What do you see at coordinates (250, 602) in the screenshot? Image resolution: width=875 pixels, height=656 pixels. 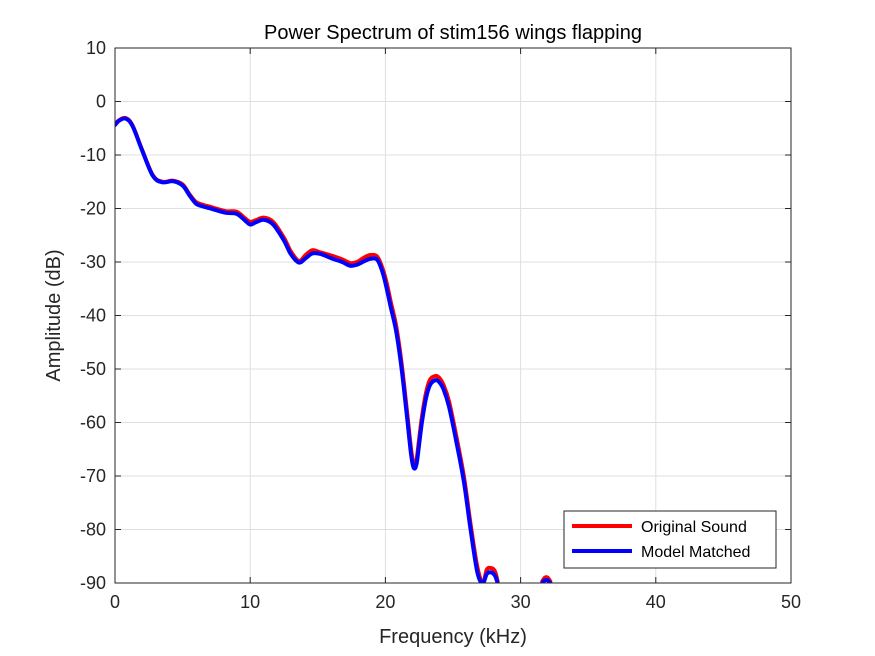 I see `x-tick-label: 10` at bounding box center [250, 602].